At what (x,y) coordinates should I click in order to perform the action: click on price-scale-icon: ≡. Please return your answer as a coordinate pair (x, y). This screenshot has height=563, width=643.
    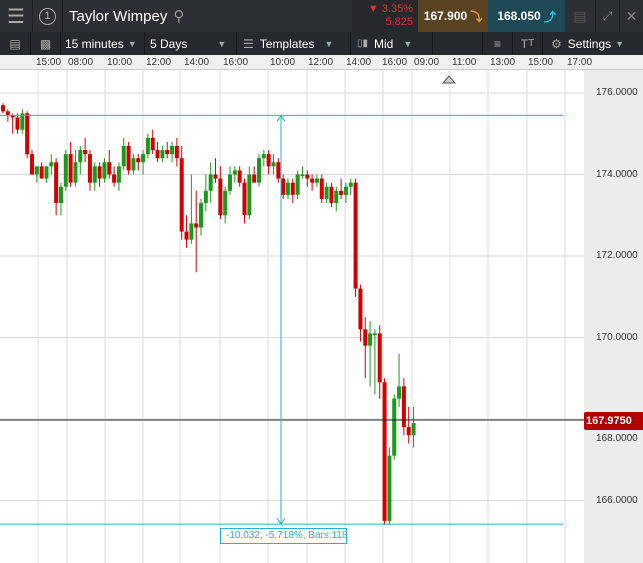
    Looking at the image, I should click on (497, 43).